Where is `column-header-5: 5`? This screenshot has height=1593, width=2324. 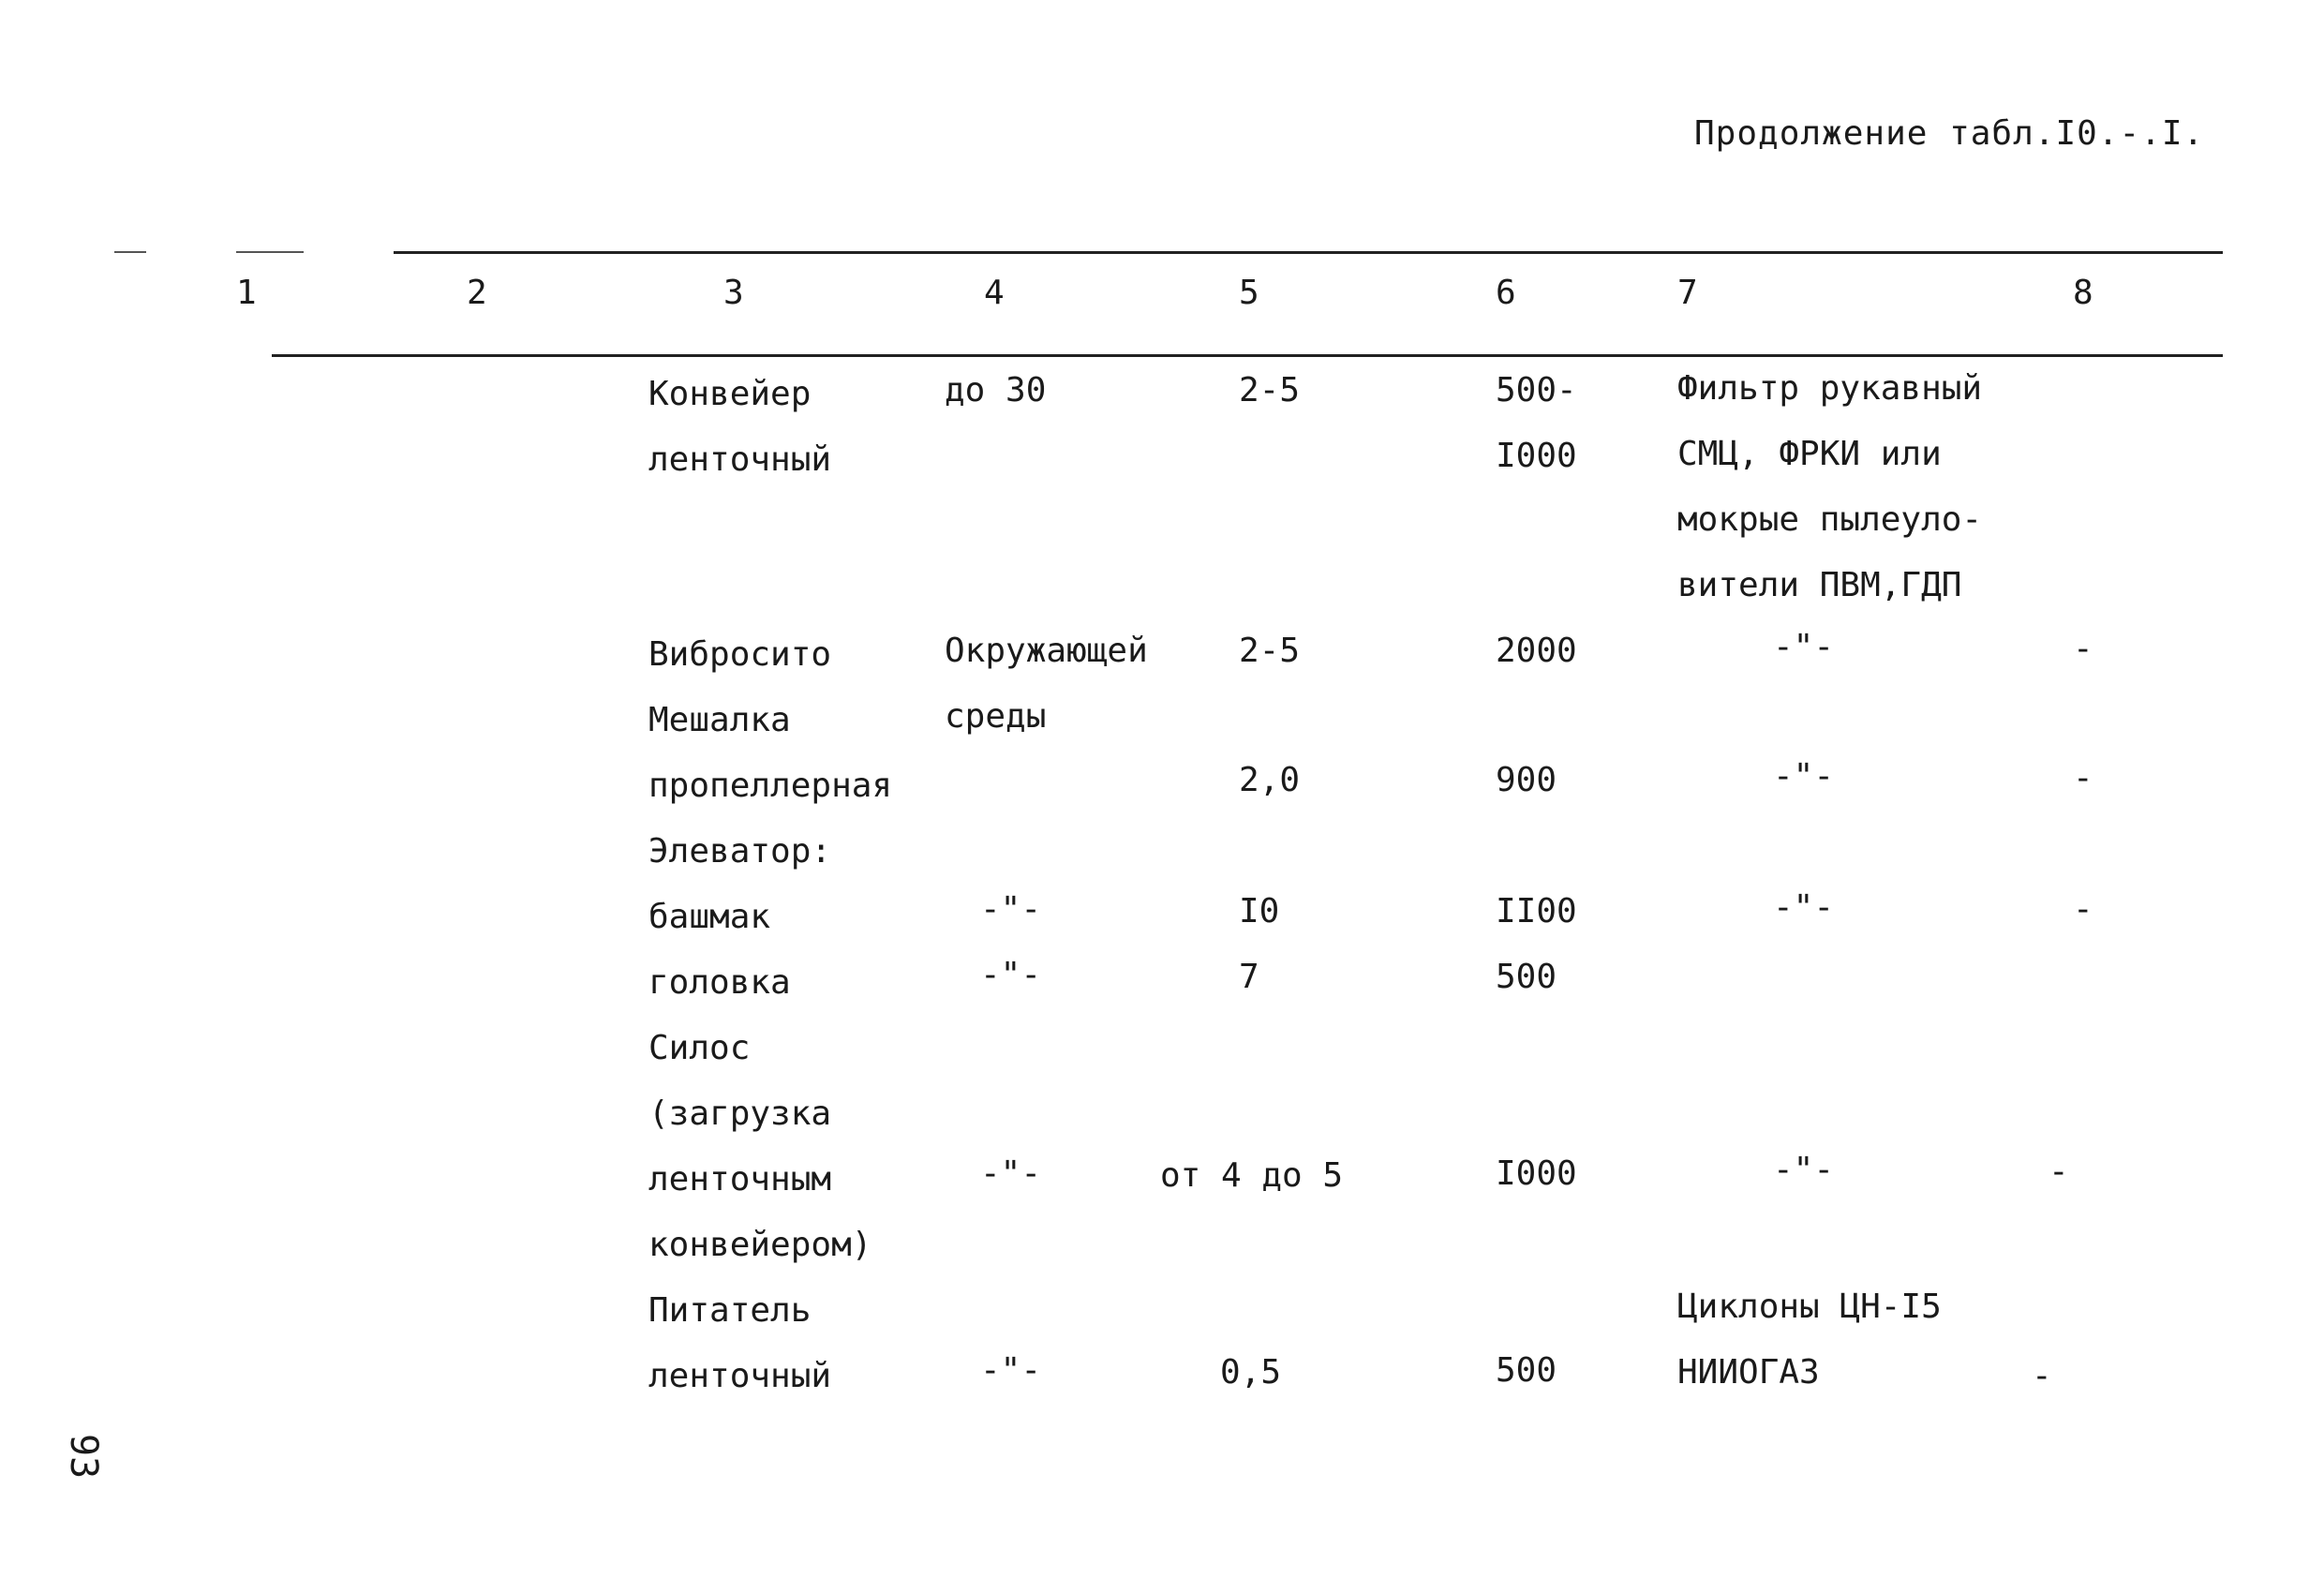
column-header-5: 5 is located at coordinates (1249, 293).